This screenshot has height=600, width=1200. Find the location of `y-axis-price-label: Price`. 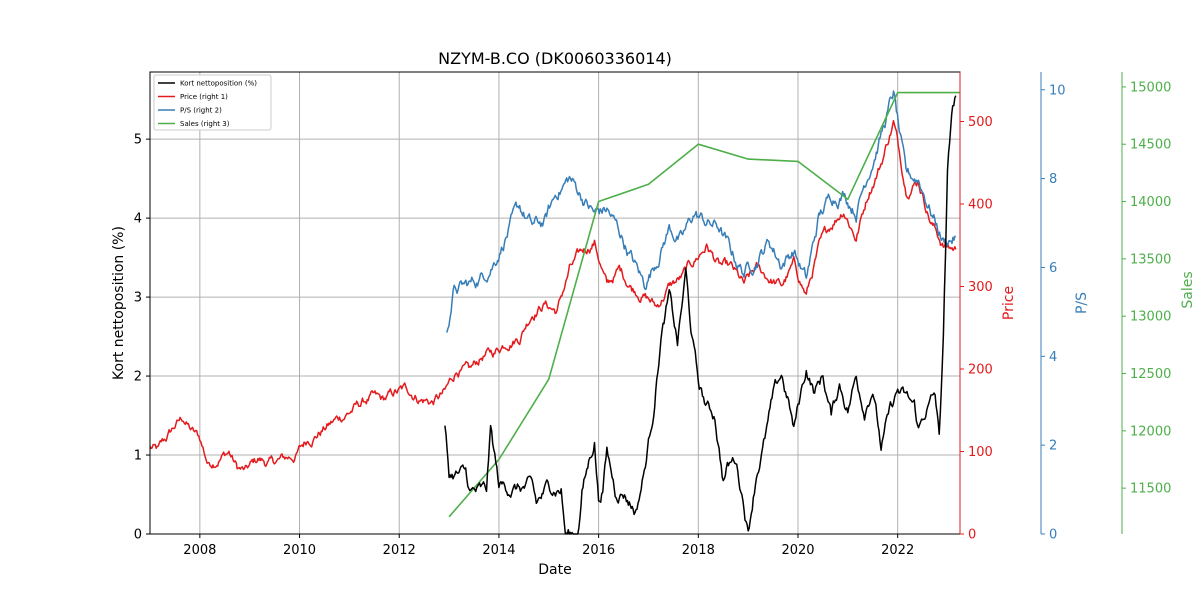

y-axis-price-label: Price is located at coordinates (1009, 303).